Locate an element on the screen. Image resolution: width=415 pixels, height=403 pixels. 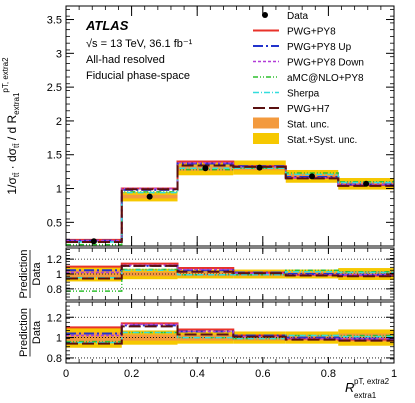
y-tick-label: 1.5 is located at coordinates (54, 156).